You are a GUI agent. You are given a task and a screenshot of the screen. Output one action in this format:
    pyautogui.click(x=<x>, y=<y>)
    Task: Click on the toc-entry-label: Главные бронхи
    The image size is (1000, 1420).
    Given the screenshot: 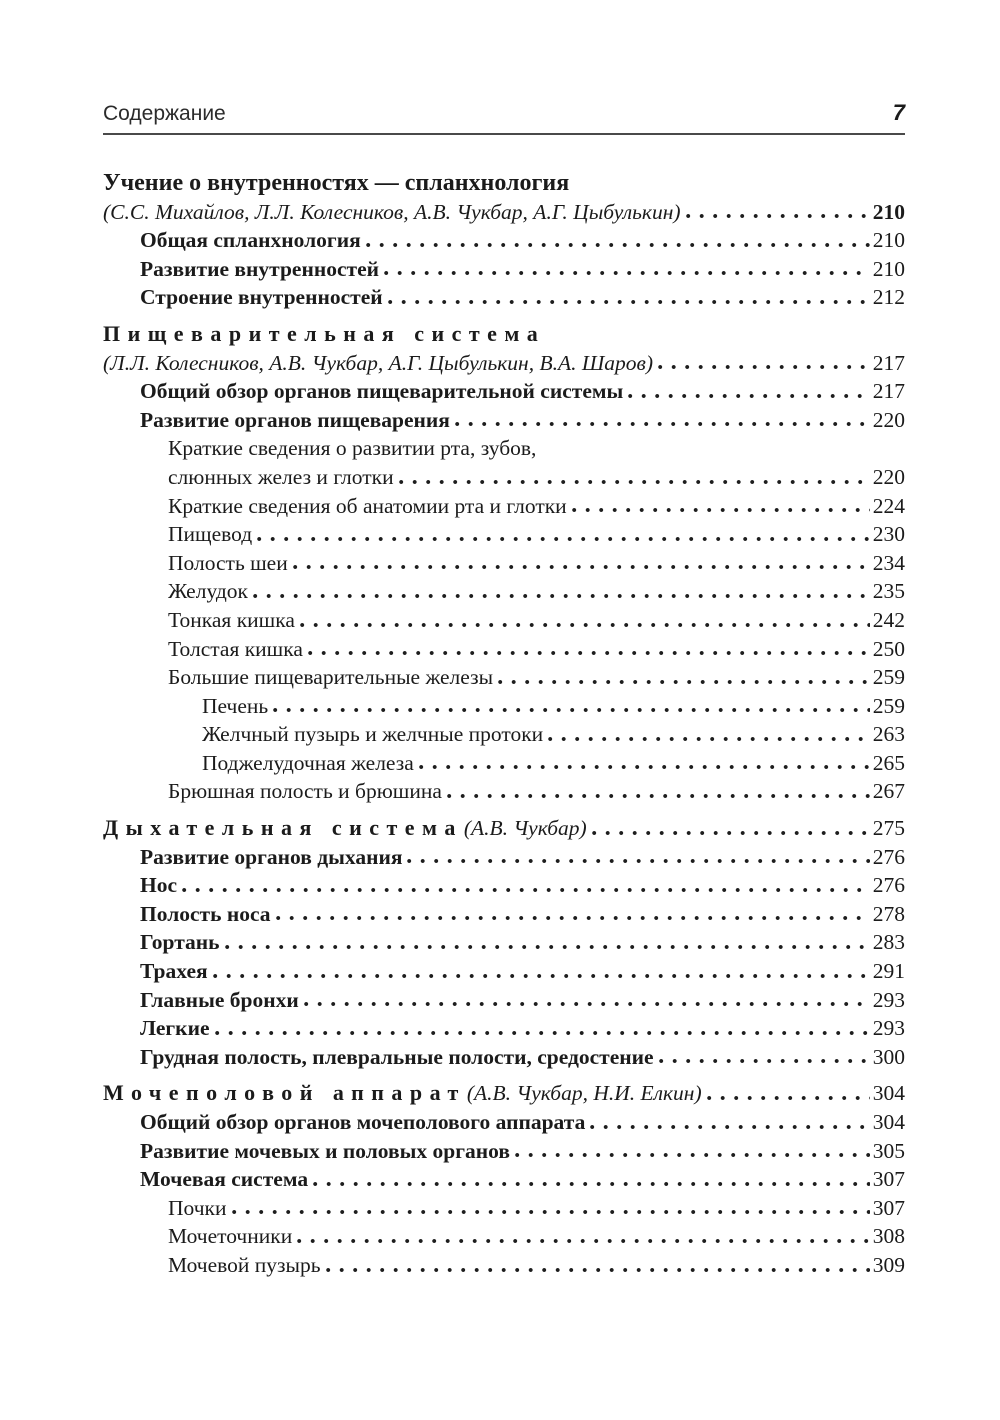 What is the action you would take?
    pyautogui.click(x=219, y=999)
    